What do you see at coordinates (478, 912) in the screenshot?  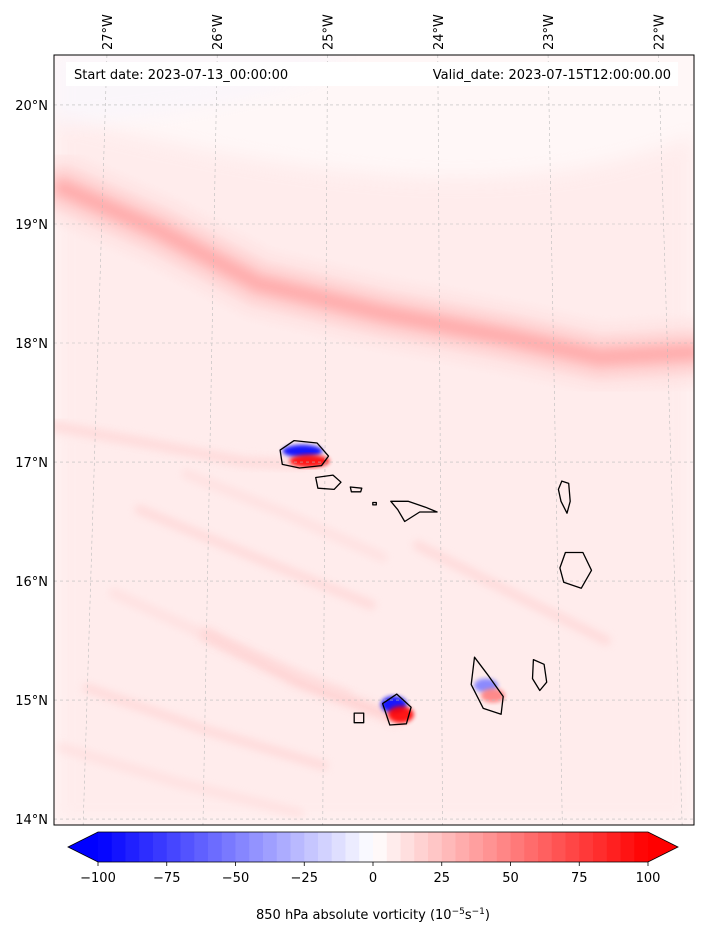 I see `colorbar-label-sup2: −1` at bounding box center [478, 912].